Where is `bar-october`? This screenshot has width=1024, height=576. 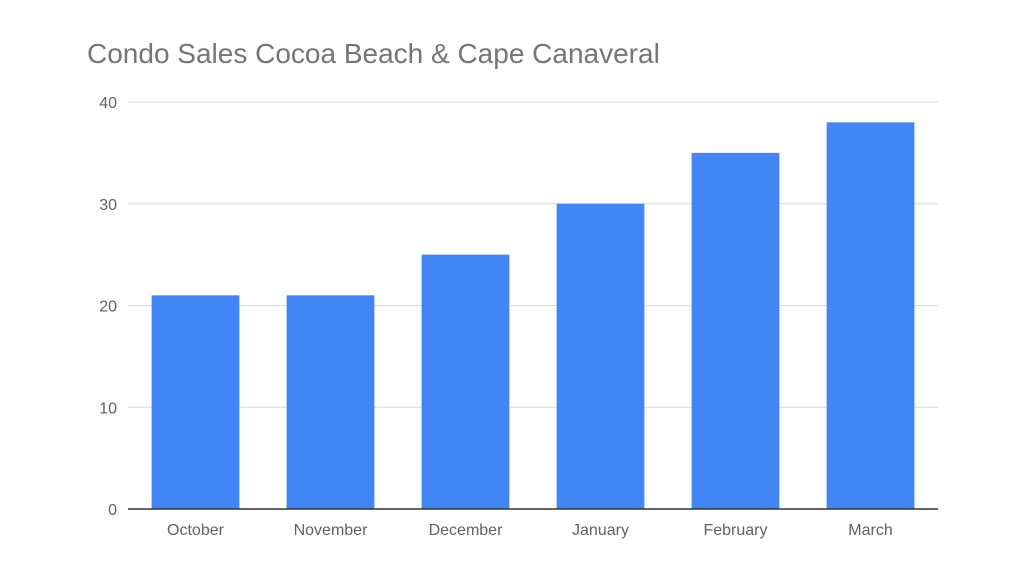
bar-october is located at coordinates (195, 402).